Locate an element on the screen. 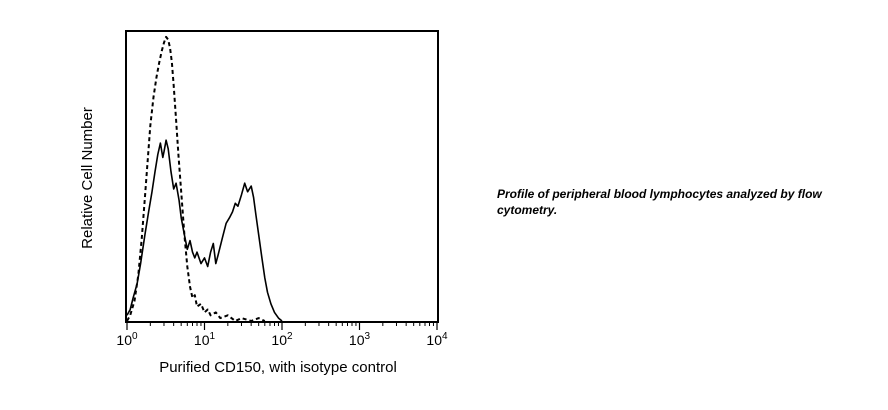  x-tick-label-exponent: 2 is located at coordinates (290, 336).